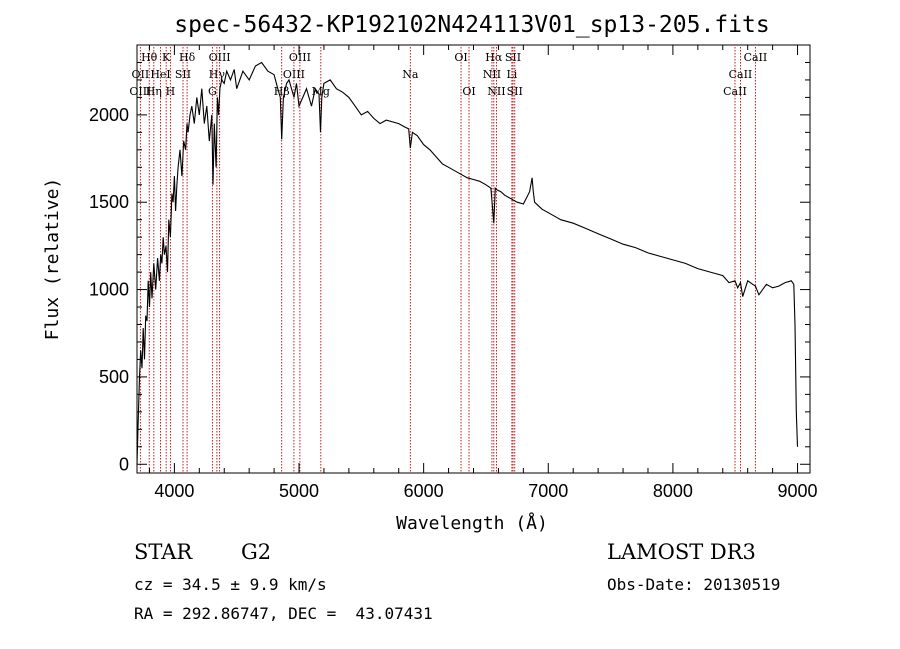 Image resolution: width=900 pixels, height=649 pixels. What do you see at coordinates (681, 552) in the screenshot?
I see `survey-name: LAMOST DR3` at bounding box center [681, 552].